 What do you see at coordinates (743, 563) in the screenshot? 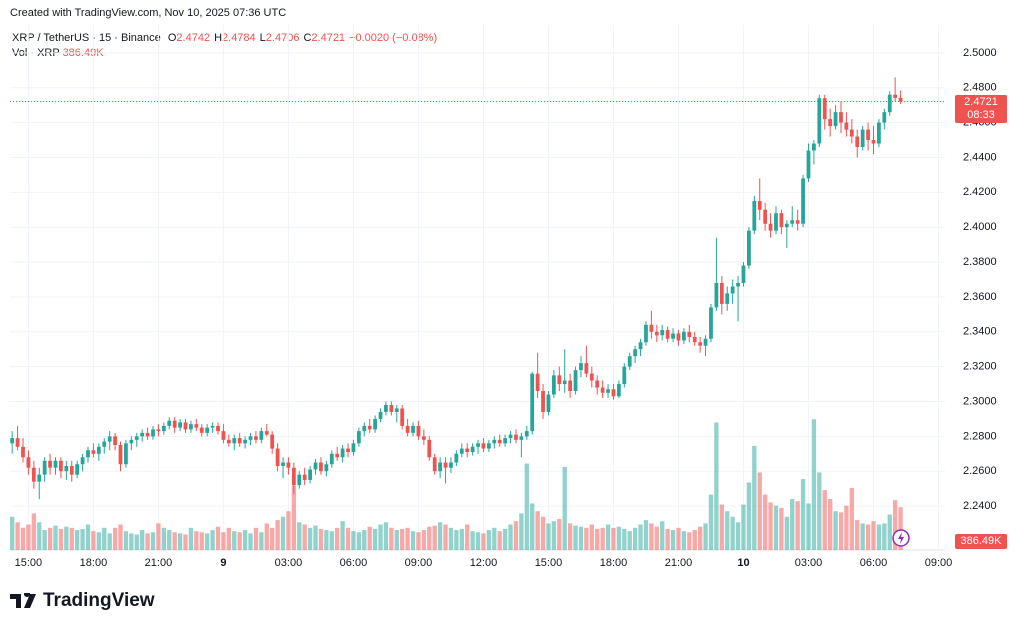
I see `x-tick-label: 10` at bounding box center [743, 563].